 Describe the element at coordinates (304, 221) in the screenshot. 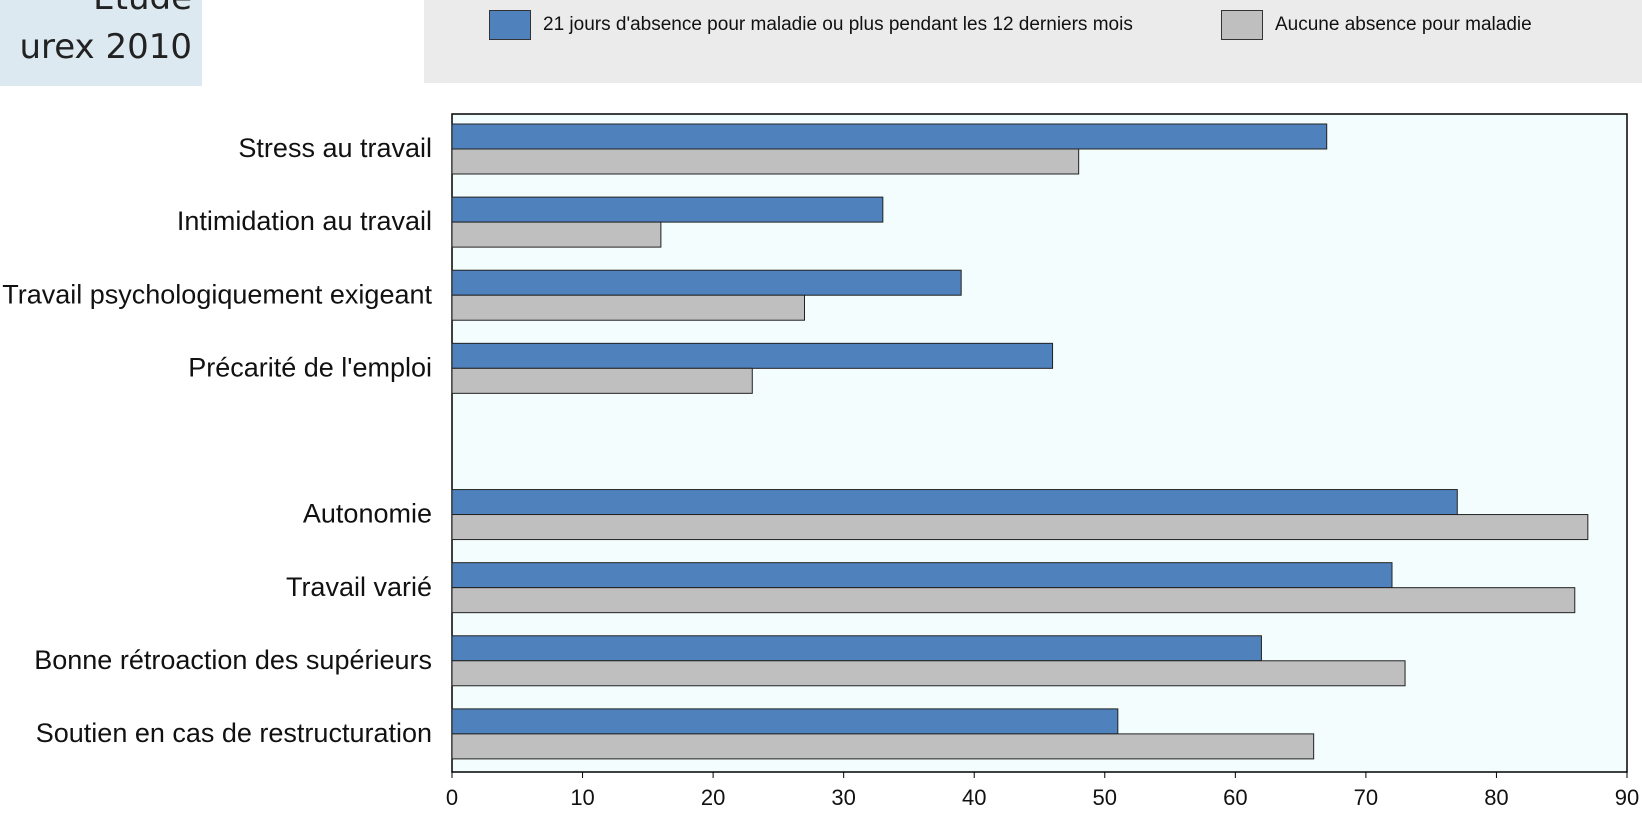

I see `category-label: Intimidation au travail` at that location.